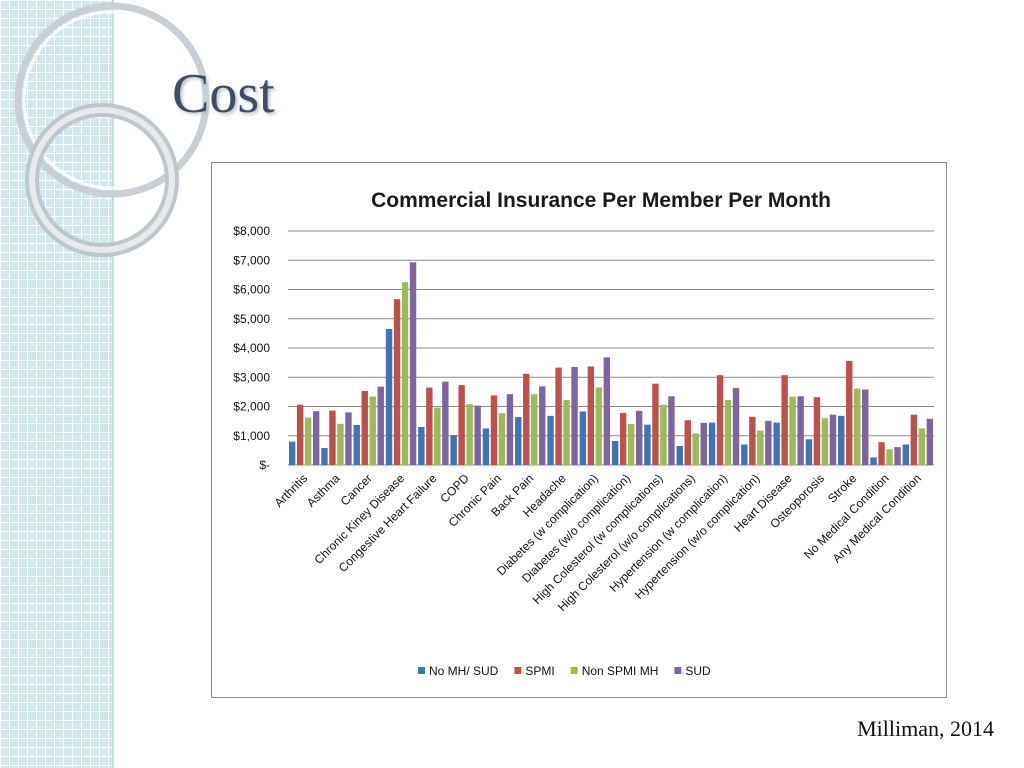 The height and width of the screenshot is (768, 1024). I want to click on x-tick-label: Asthma, so click(323, 490).